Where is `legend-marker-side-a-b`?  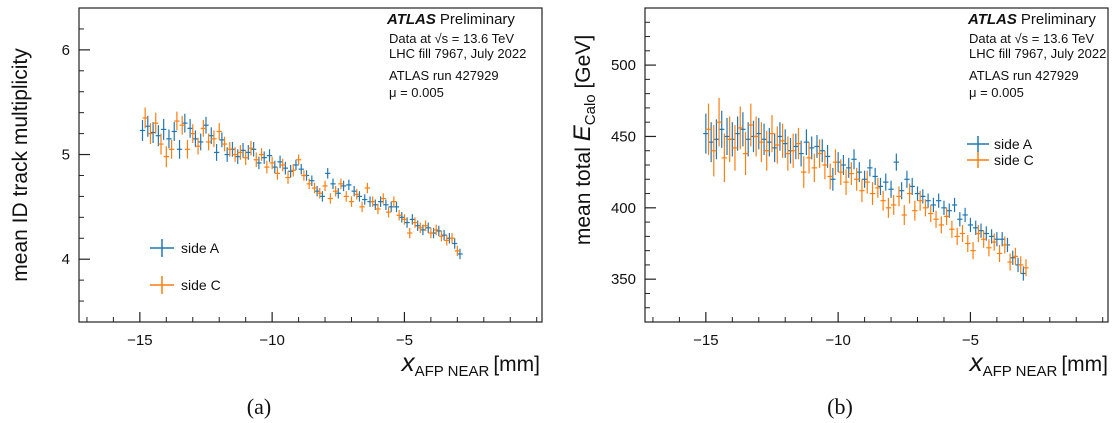
legend-marker-side-a-b is located at coordinates (978, 144).